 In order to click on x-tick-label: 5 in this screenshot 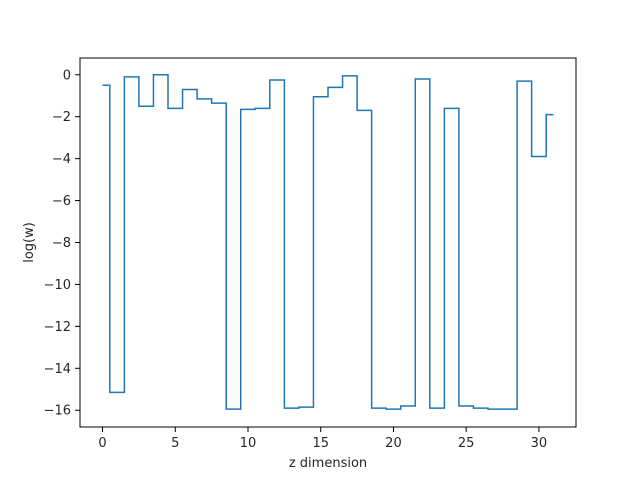, I will do `click(175, 443)`.